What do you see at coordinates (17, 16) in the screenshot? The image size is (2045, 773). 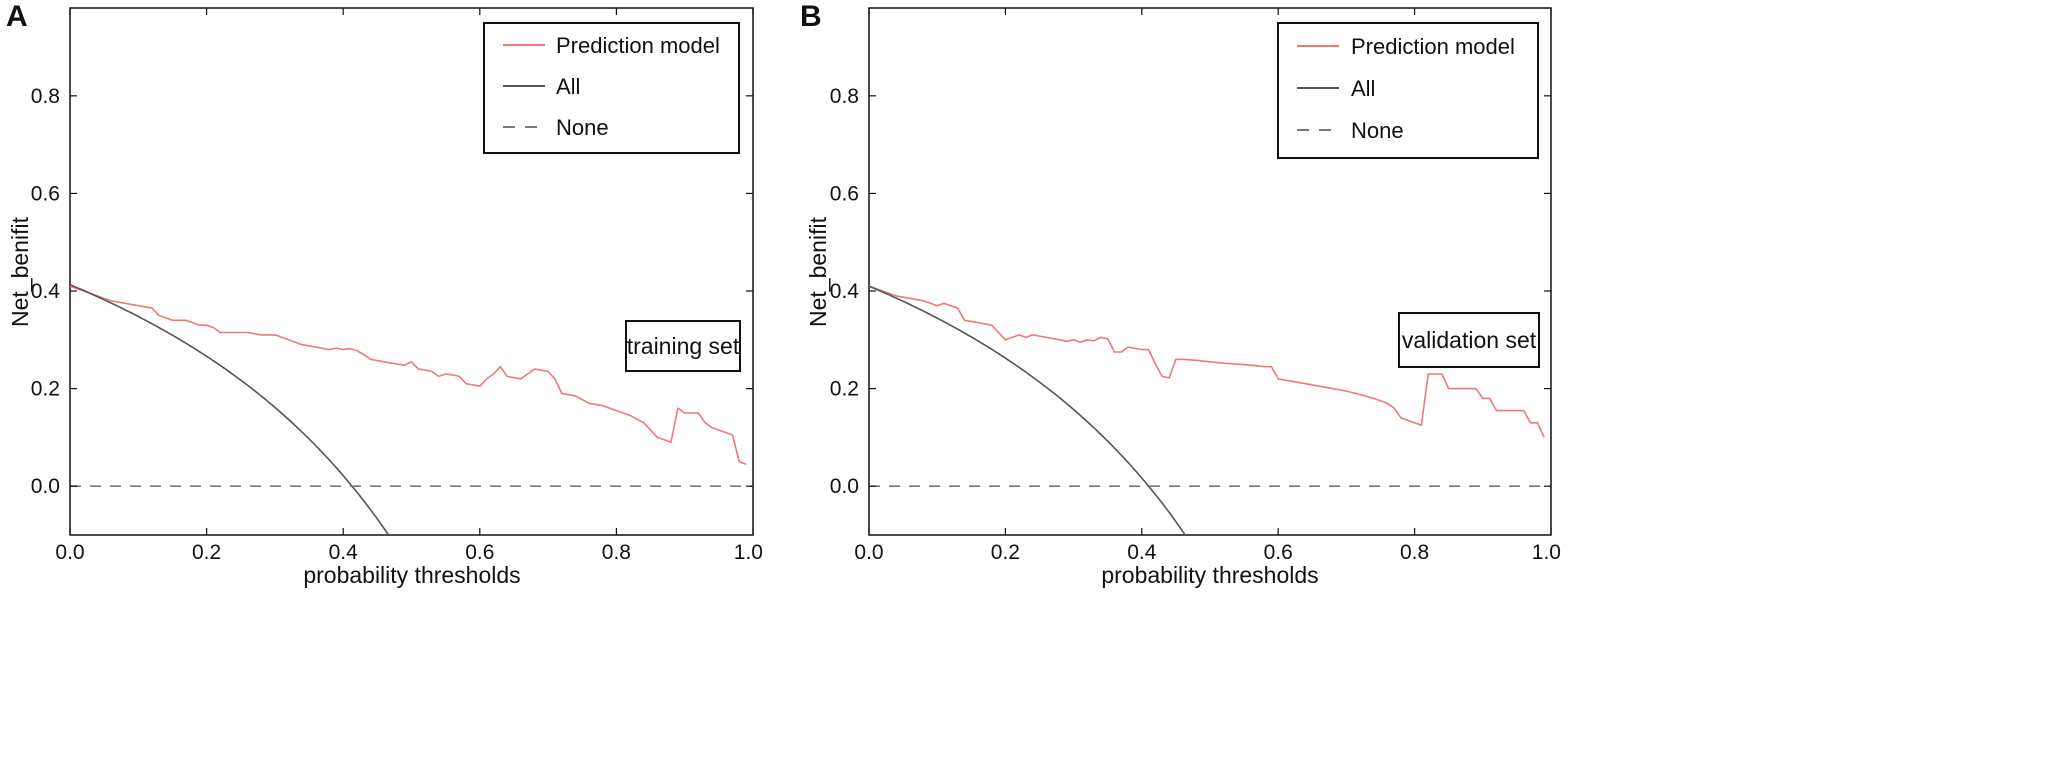 I see `panel-letter: A` at bounding box center [17, 16].